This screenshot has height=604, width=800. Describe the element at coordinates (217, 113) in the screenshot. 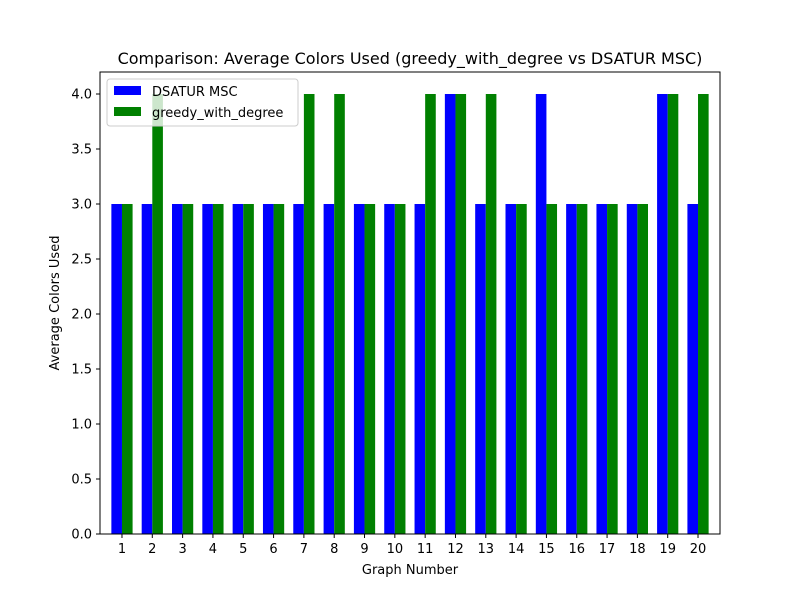

I see `legend-label-greedy-with-degree: greedy_with_degree` at that location.